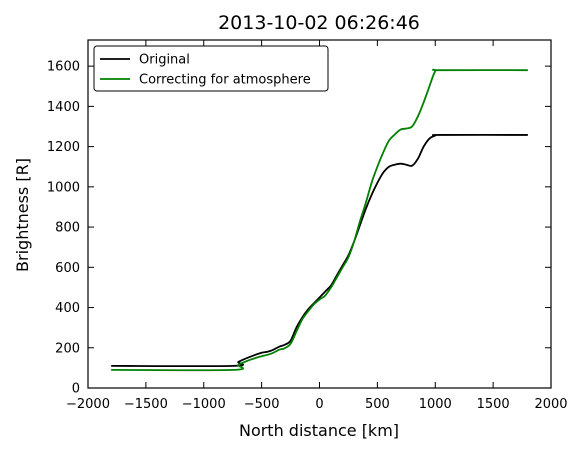  Describe the element at coordinates (67, 348) in the screenshot. I see `y-tick-label: 200` at that location.